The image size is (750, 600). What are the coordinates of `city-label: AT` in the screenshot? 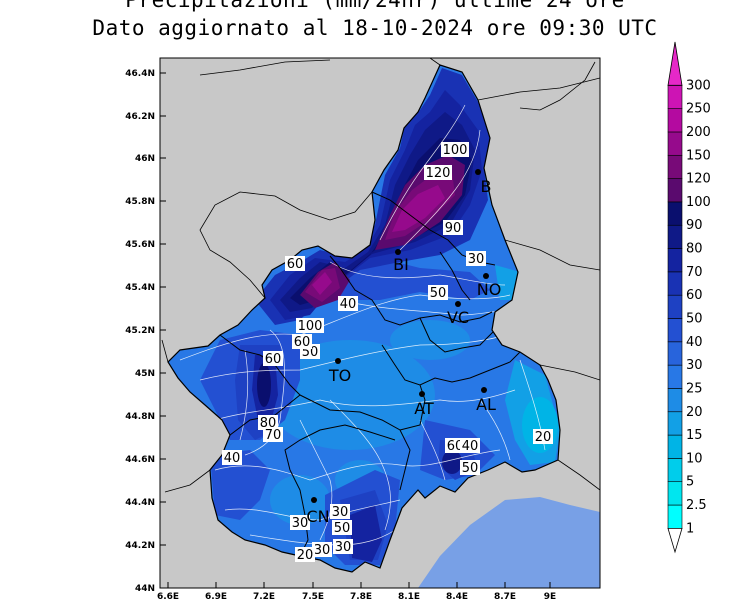 It's located at (424, 408).